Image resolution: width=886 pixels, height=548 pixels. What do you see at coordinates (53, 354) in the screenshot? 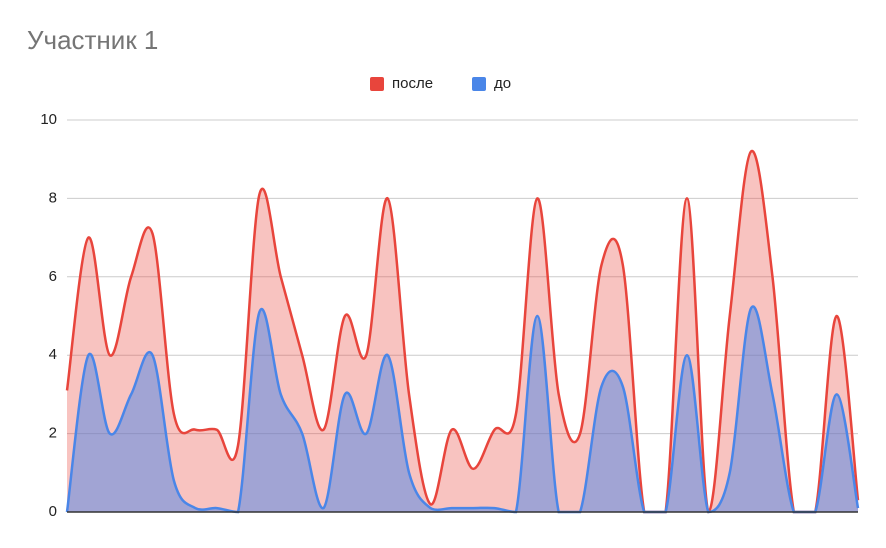
I see `y-tick-label: 4` at bounding box center [53, 354].